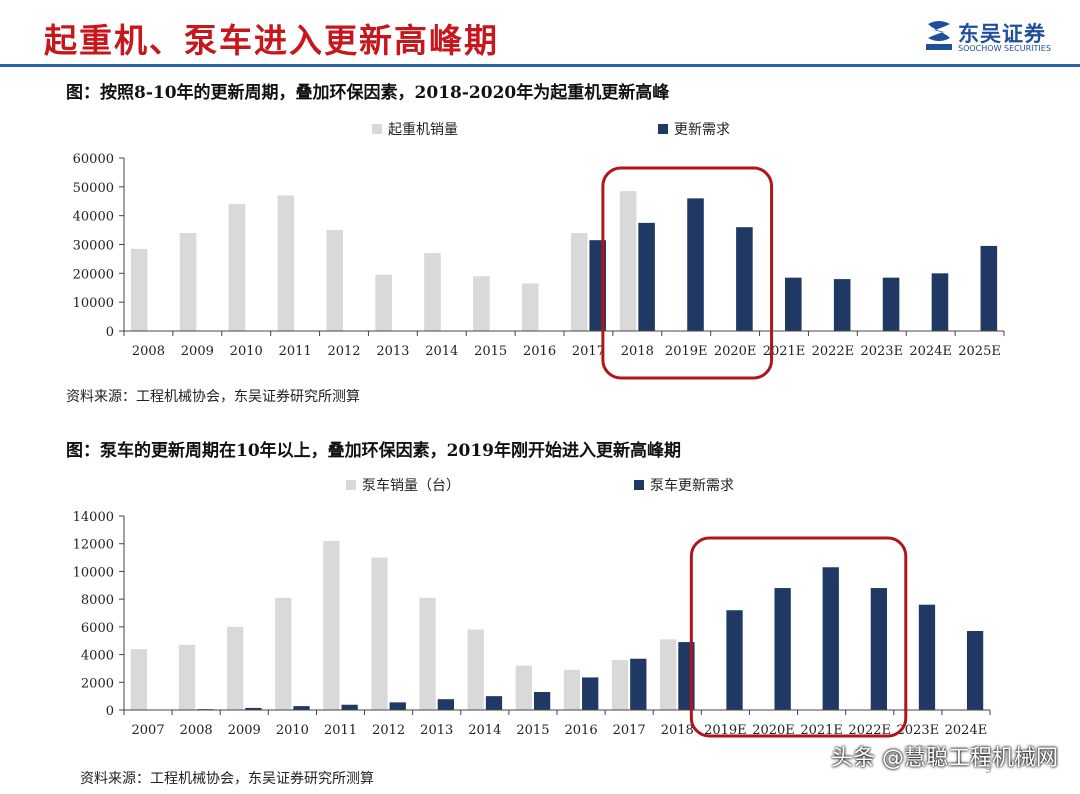  What do you see at coordinates (373, 451) in the screenshot?
I see `chart2-title: 图：泵车的更新周期在10年以上，叠加环保因素，2019年刚开始进入更新高峰期` at bounding box center [373, 451].